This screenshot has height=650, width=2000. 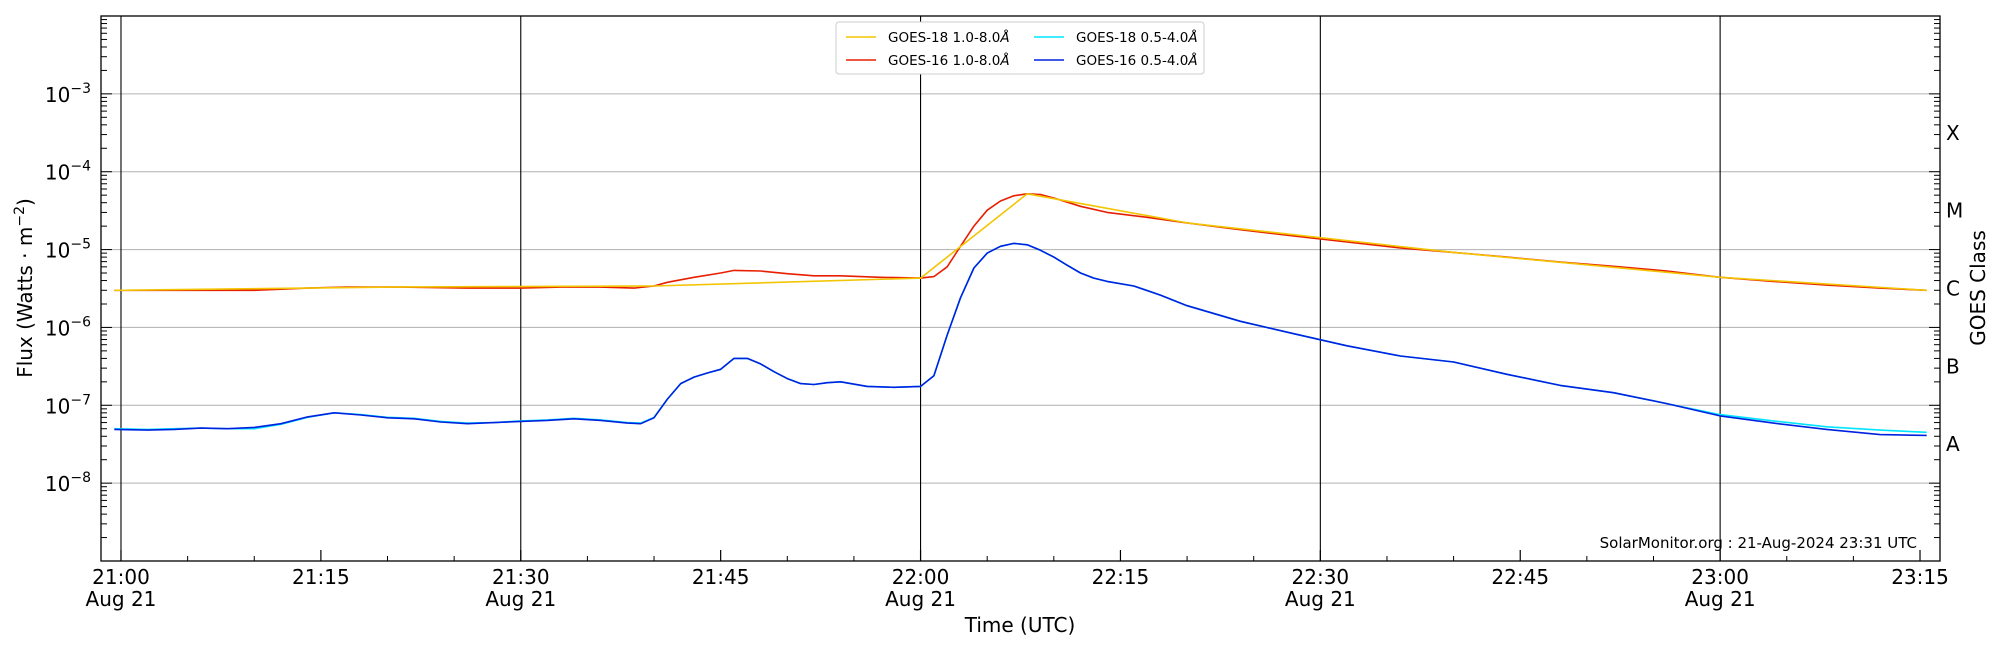 I want to click on y-tick-label-exponent: −4, so click(x=80, y=167).